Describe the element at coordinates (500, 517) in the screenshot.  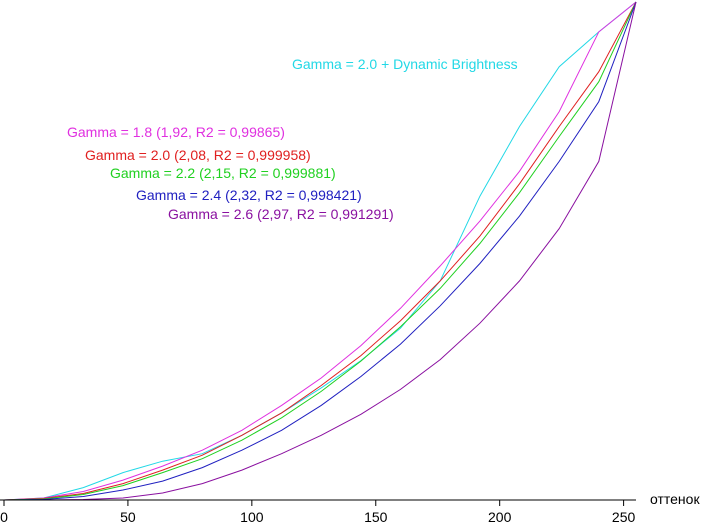
I see `x-tick-label: 200` at that location.